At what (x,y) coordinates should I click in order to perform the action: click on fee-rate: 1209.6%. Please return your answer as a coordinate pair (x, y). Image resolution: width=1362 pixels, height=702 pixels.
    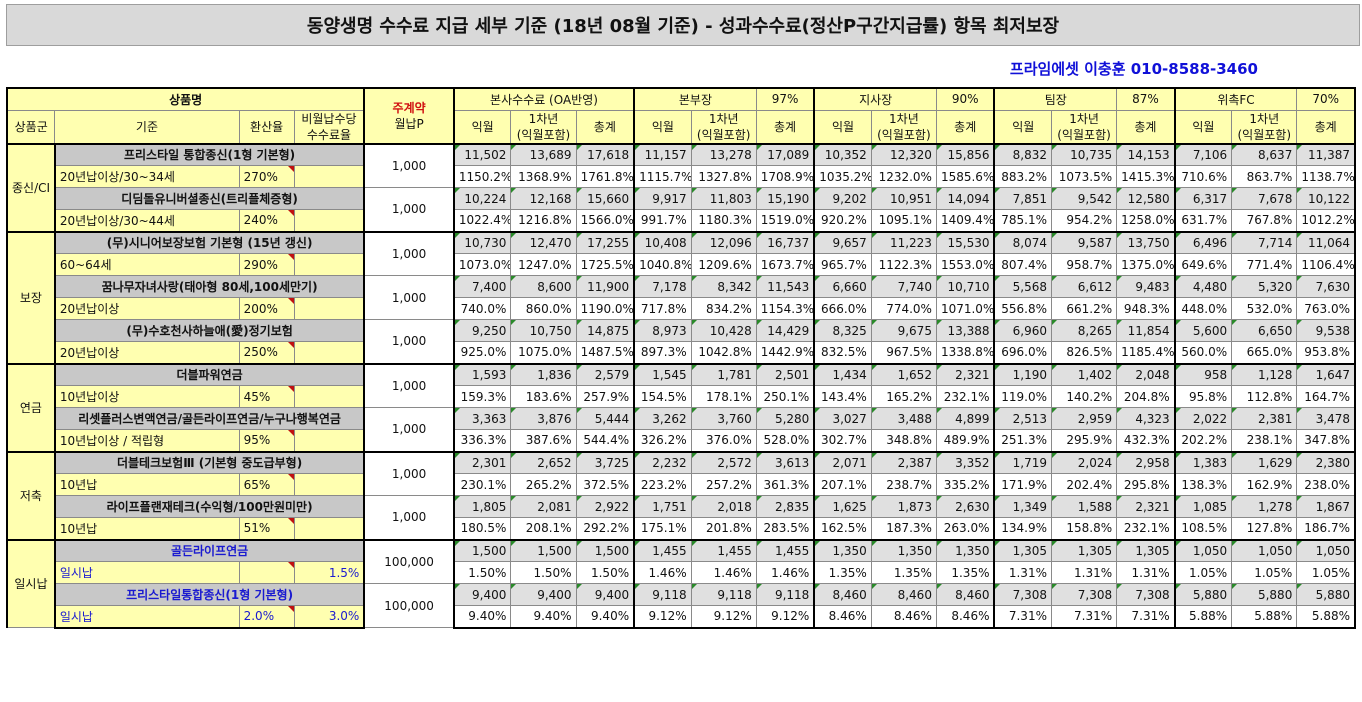
    Looking at the image, I should click on (723, 264).